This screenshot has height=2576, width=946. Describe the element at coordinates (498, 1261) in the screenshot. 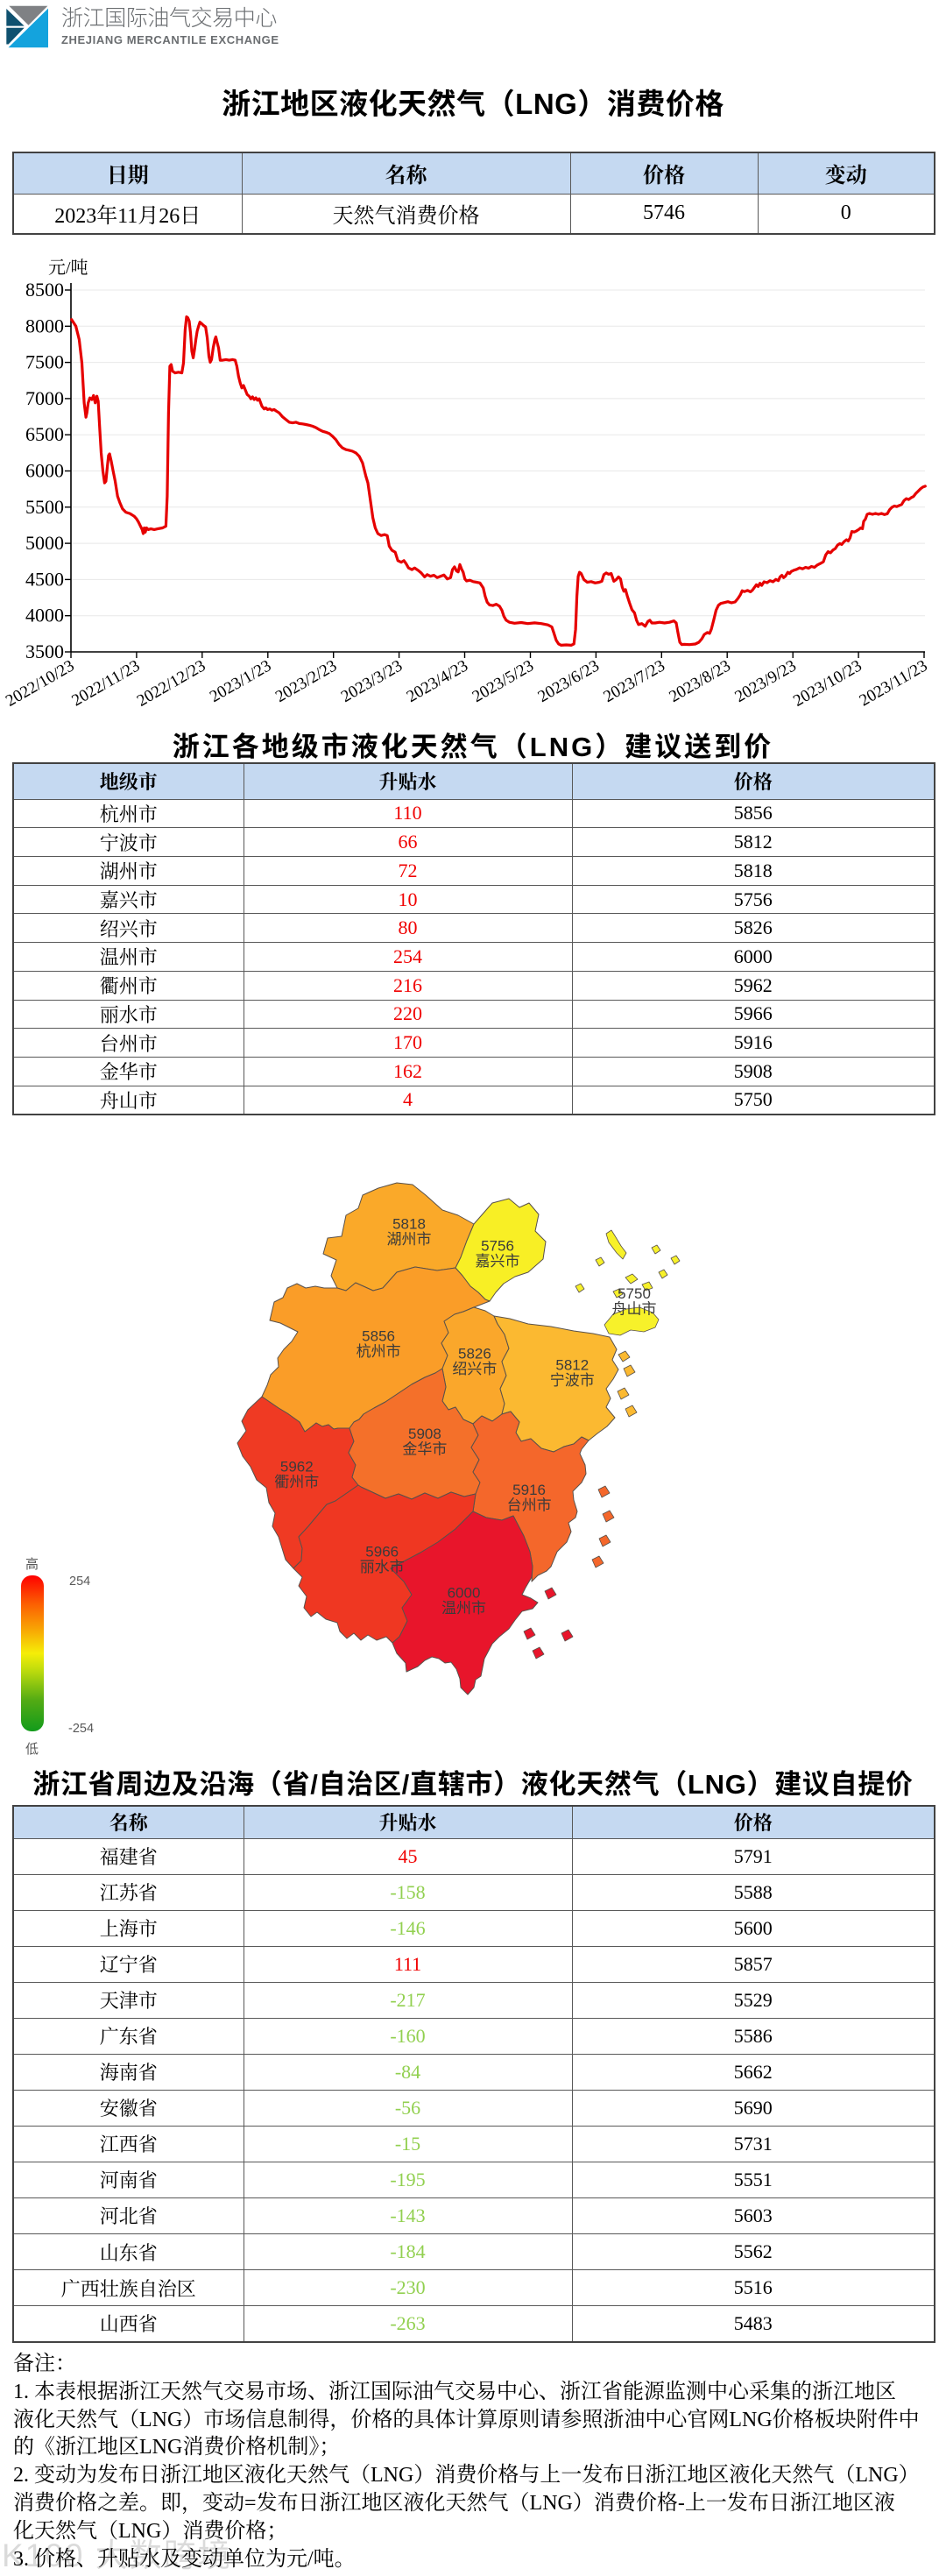

I see `svg-text: 嘉兴市` at that location.